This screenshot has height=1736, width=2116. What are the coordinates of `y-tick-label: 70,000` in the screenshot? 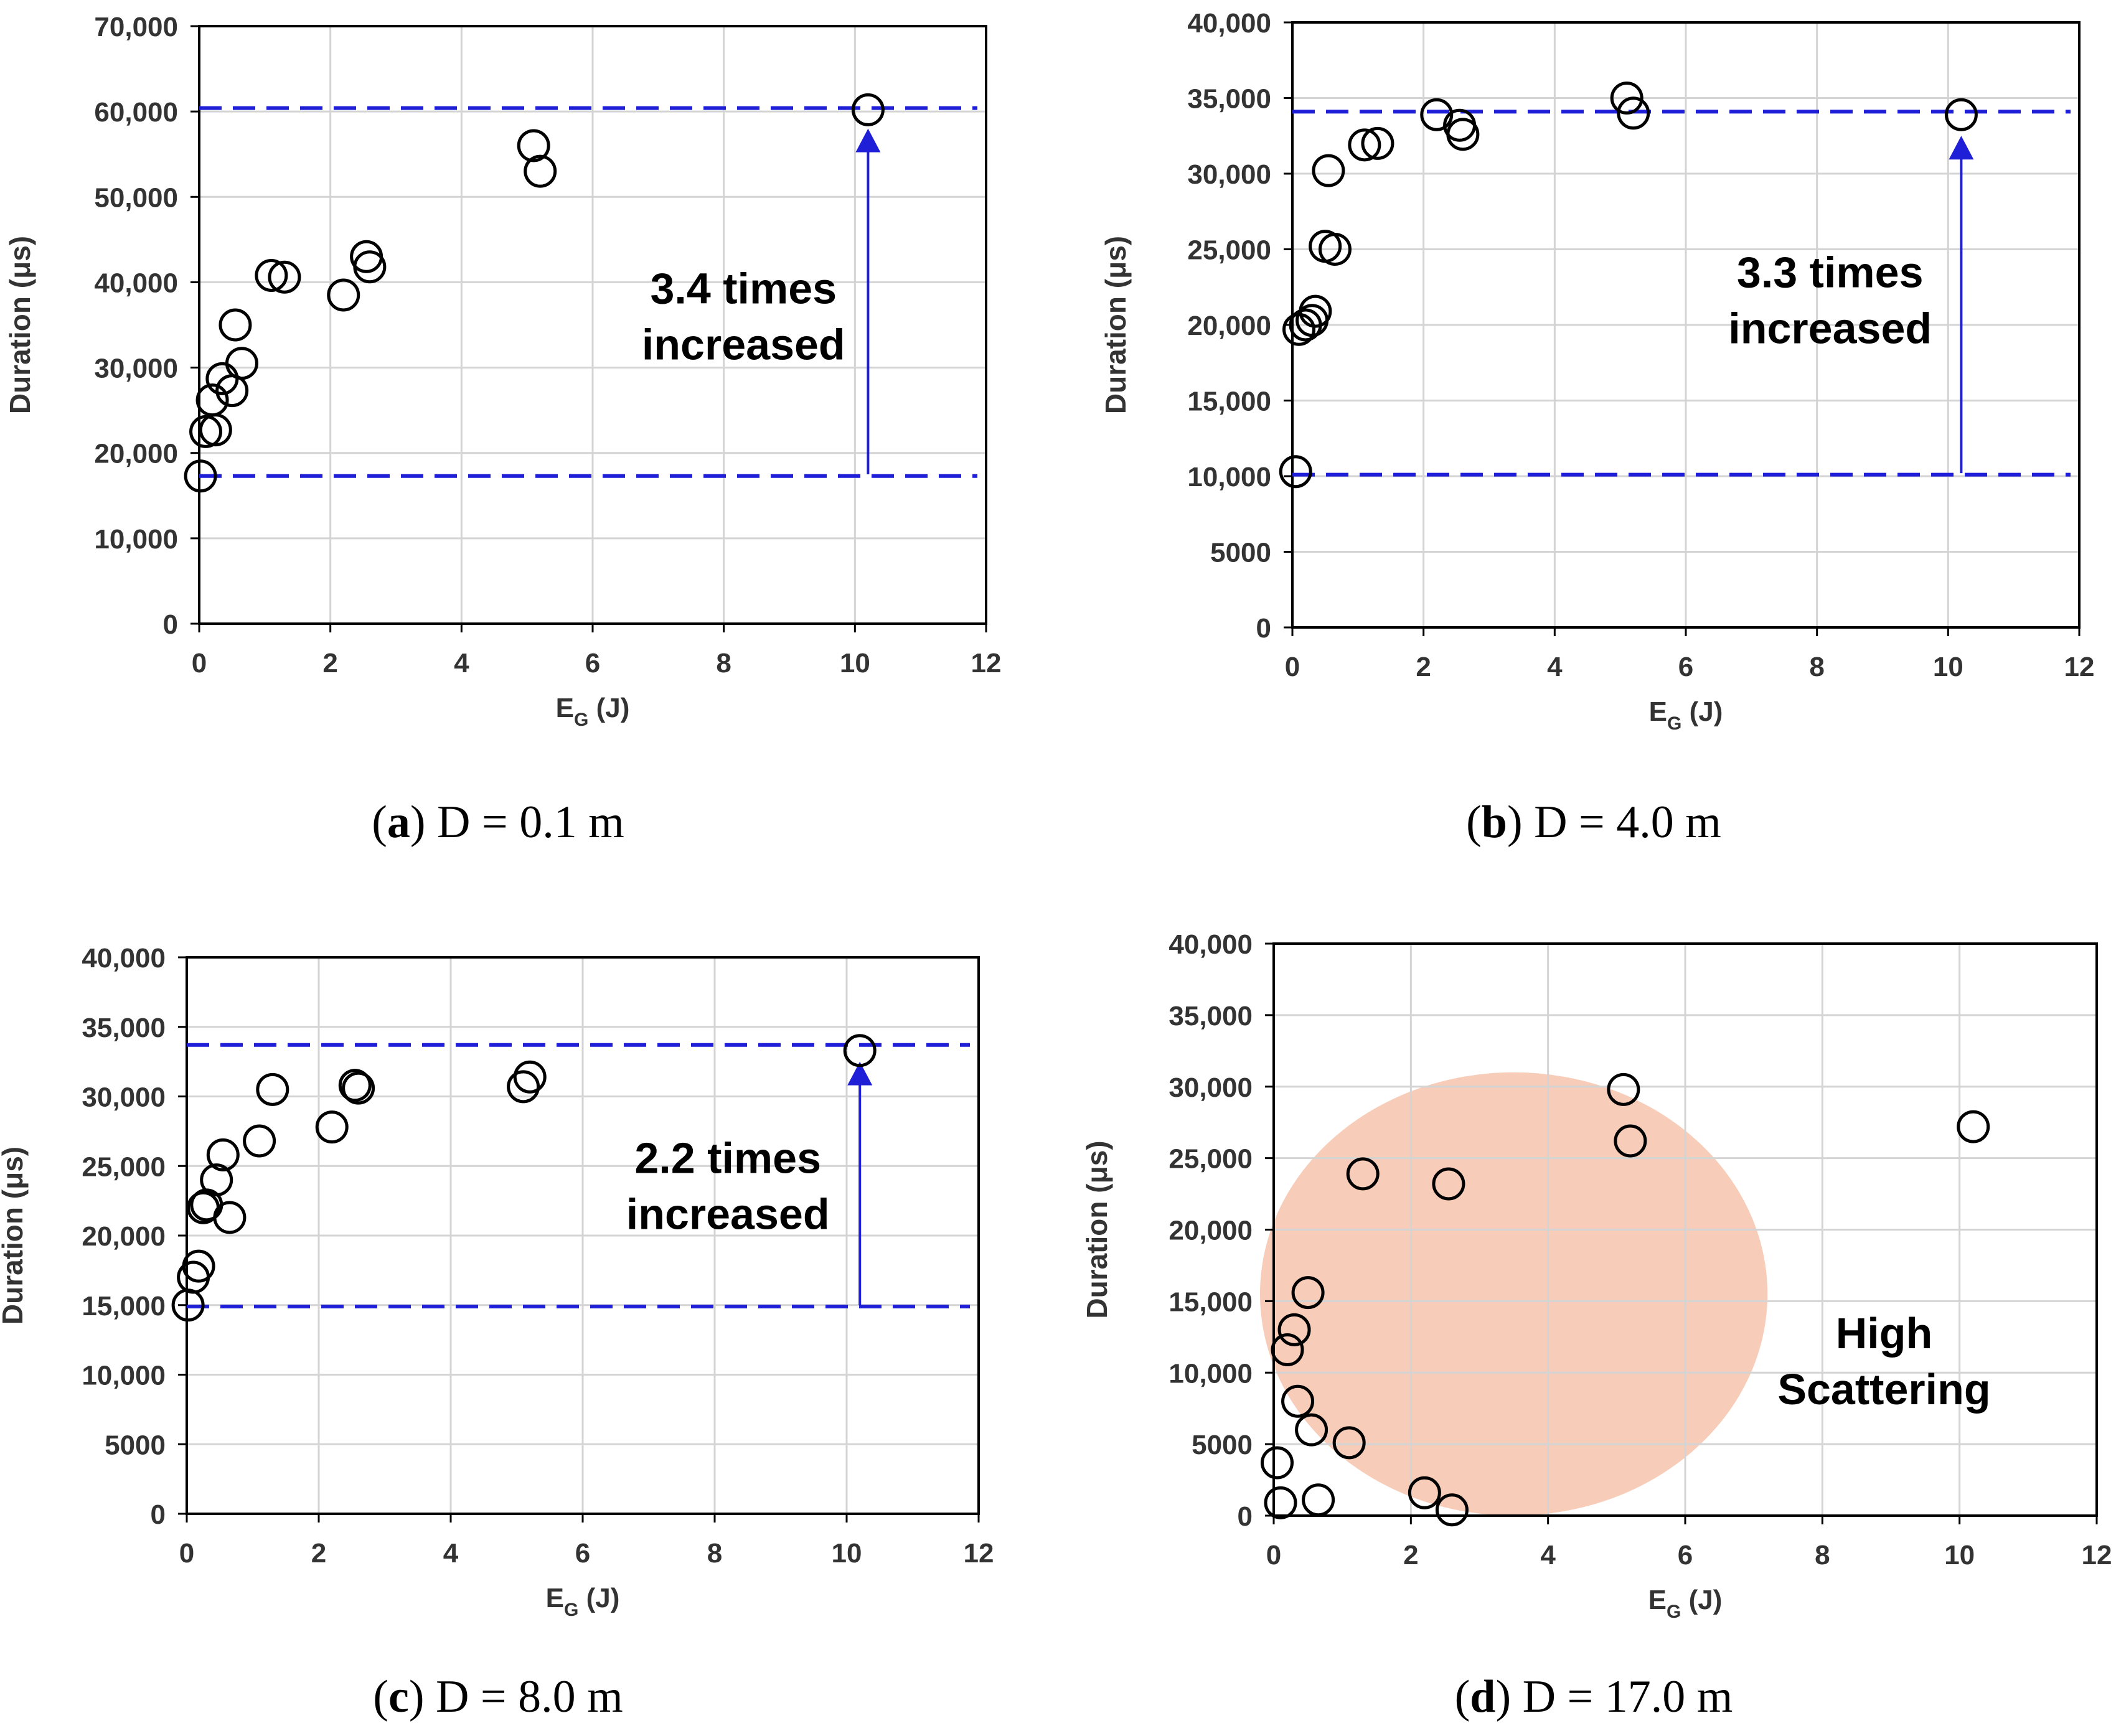 It's located at (136, 27).